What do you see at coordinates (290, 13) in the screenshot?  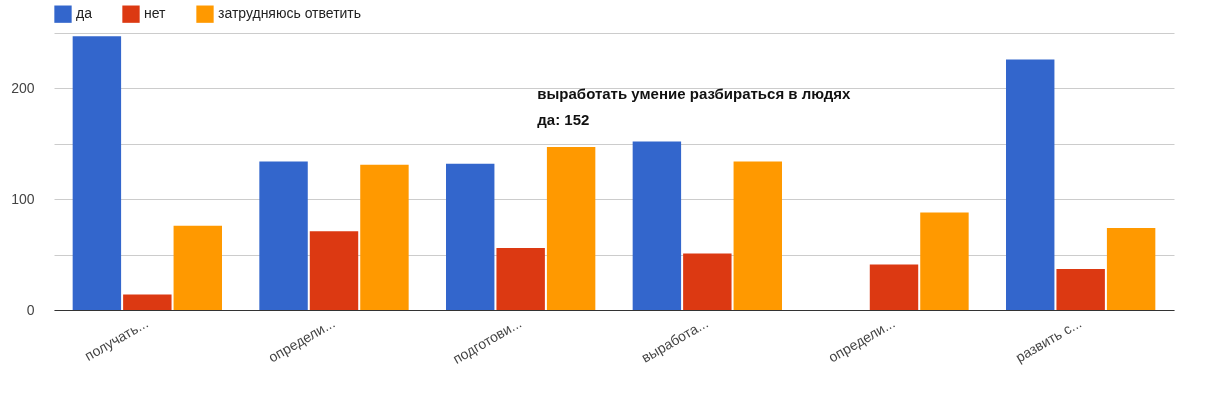 I see `legend-label: затрудняюсь ответить` at bounding box center [290, 13].